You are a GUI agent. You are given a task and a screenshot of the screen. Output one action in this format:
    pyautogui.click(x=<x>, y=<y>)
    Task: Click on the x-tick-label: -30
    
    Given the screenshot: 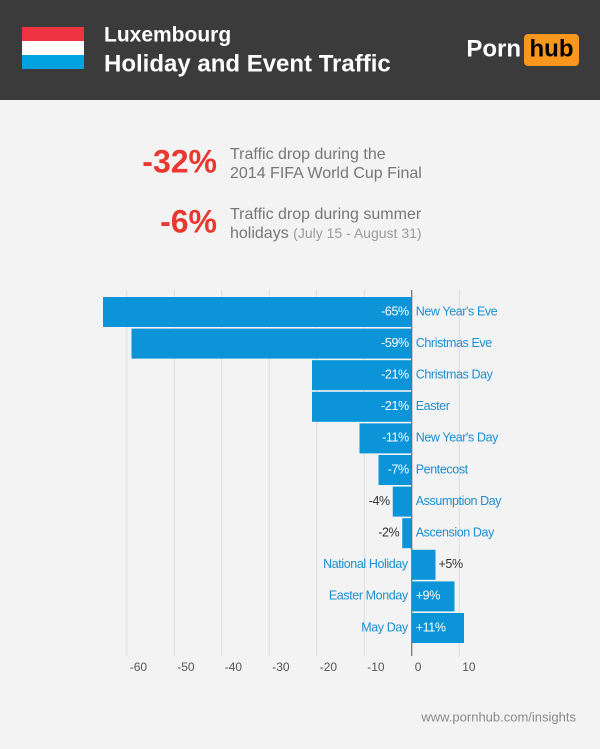 What is the action you would take?
    pyautogui.click(x=281, y=667)
    